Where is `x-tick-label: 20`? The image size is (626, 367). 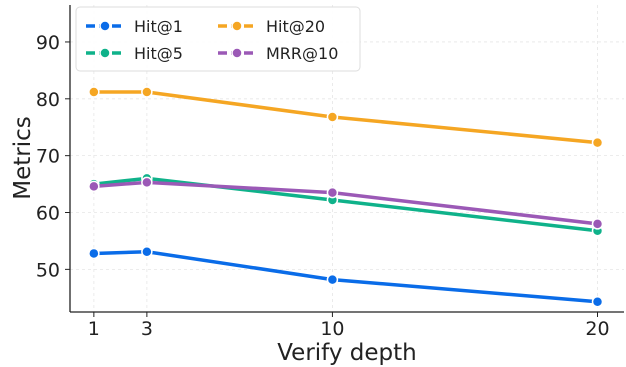 x-tick-label: 20 is located at coordinates (597, 329).